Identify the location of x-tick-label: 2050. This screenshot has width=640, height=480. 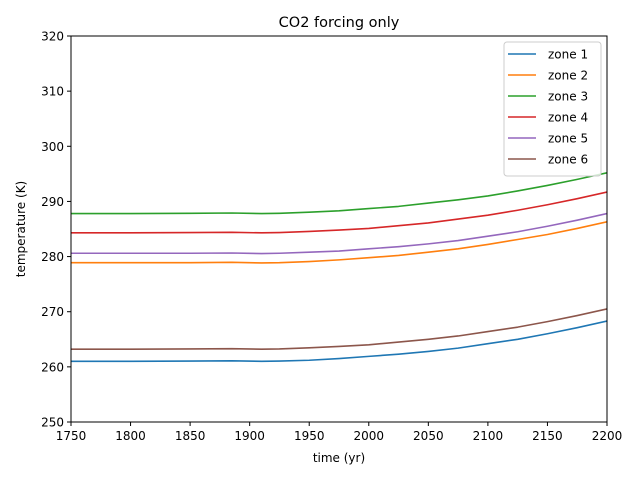
(428, 436).